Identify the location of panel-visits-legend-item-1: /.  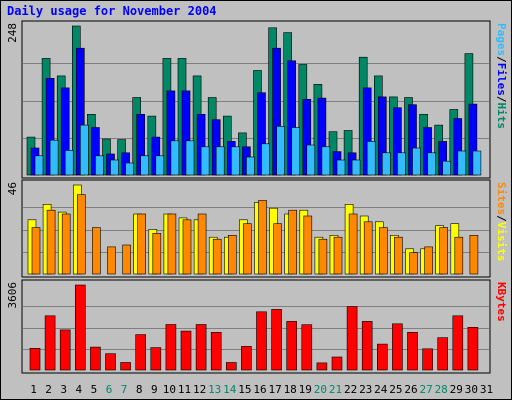
(501, 218).